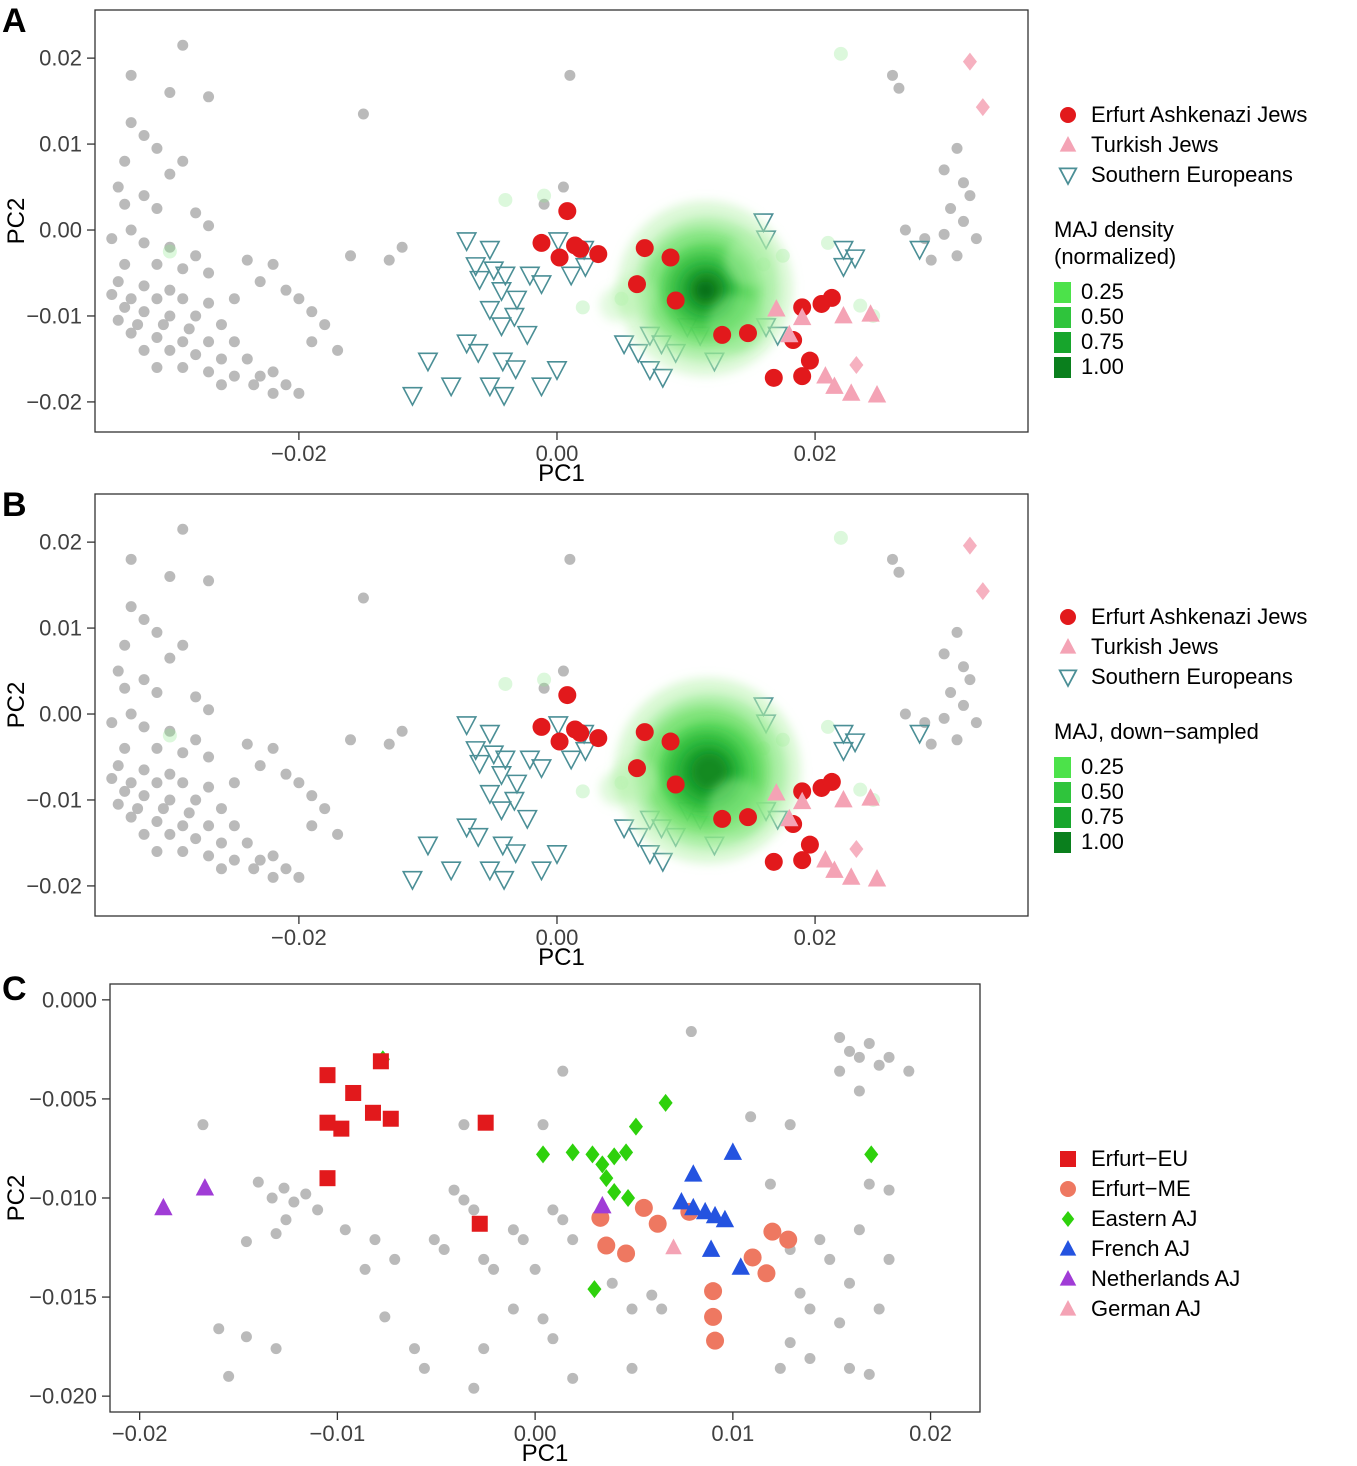  Describe the element at coordinates (1062, 792) in the screenshot. I see `density-swatch` at that location.